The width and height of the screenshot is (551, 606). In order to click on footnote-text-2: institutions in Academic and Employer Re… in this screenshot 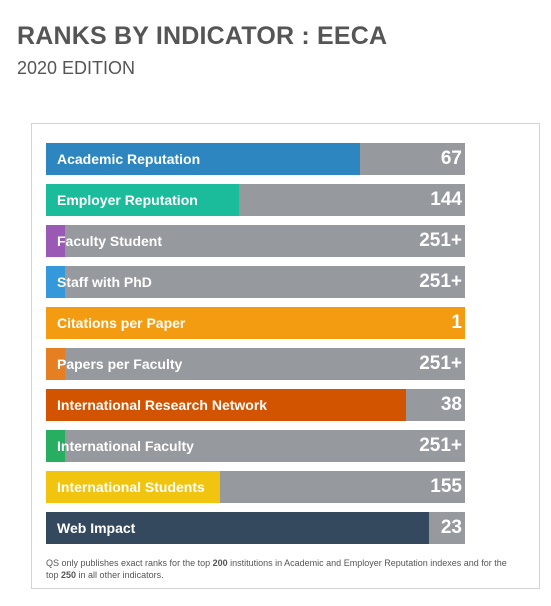, I will do `click(276, 569)`.